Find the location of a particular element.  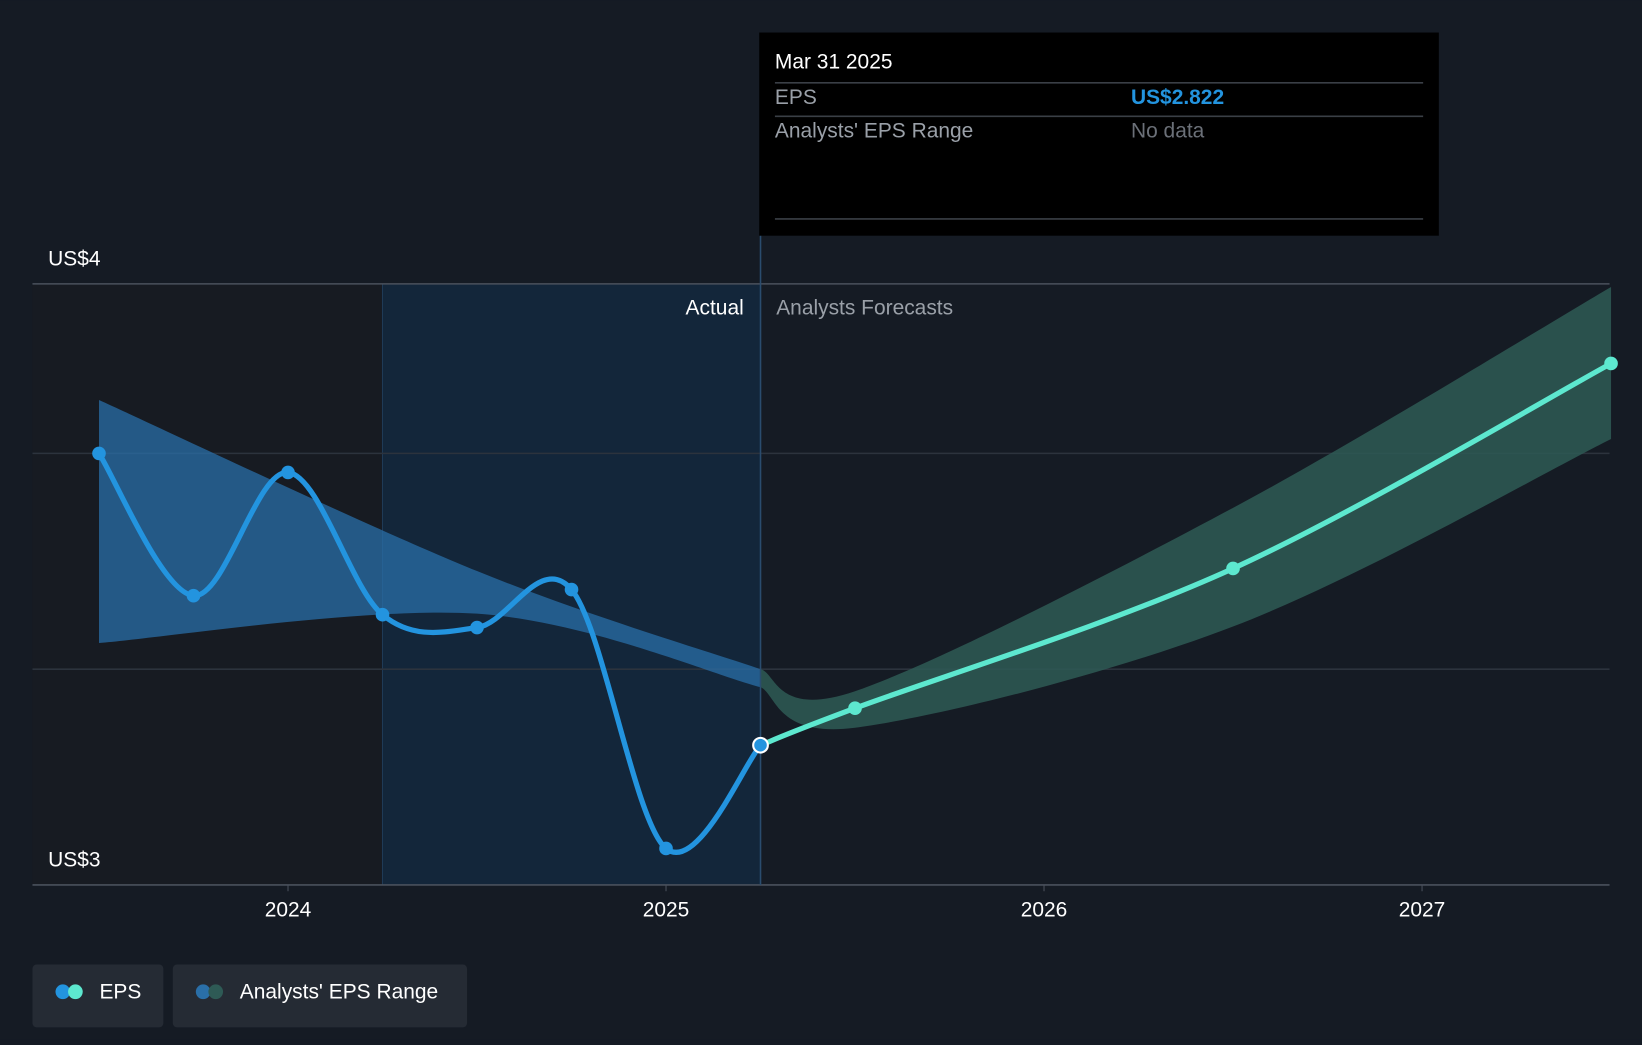

x-tick-label: 2026 is located at coordinates (1044, 910).